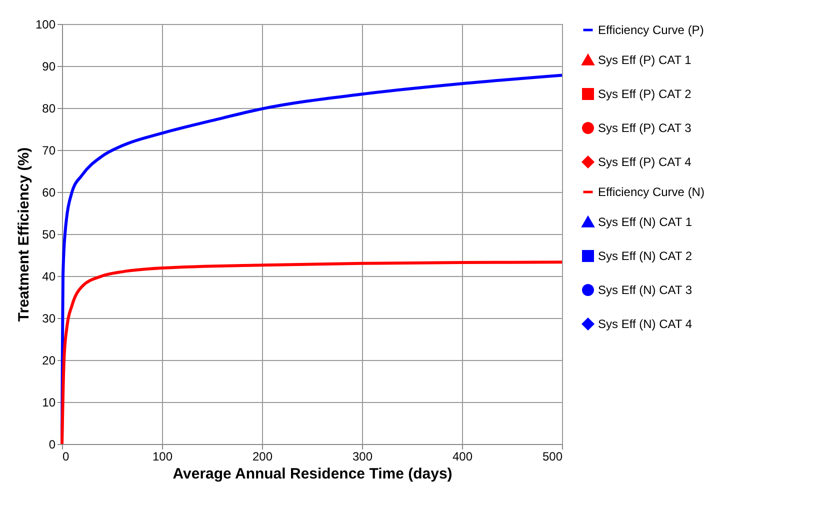 The image size is (831, 520). I want to click on legend-label: Sys Eff (P) CAT 2, so click(645, 94).